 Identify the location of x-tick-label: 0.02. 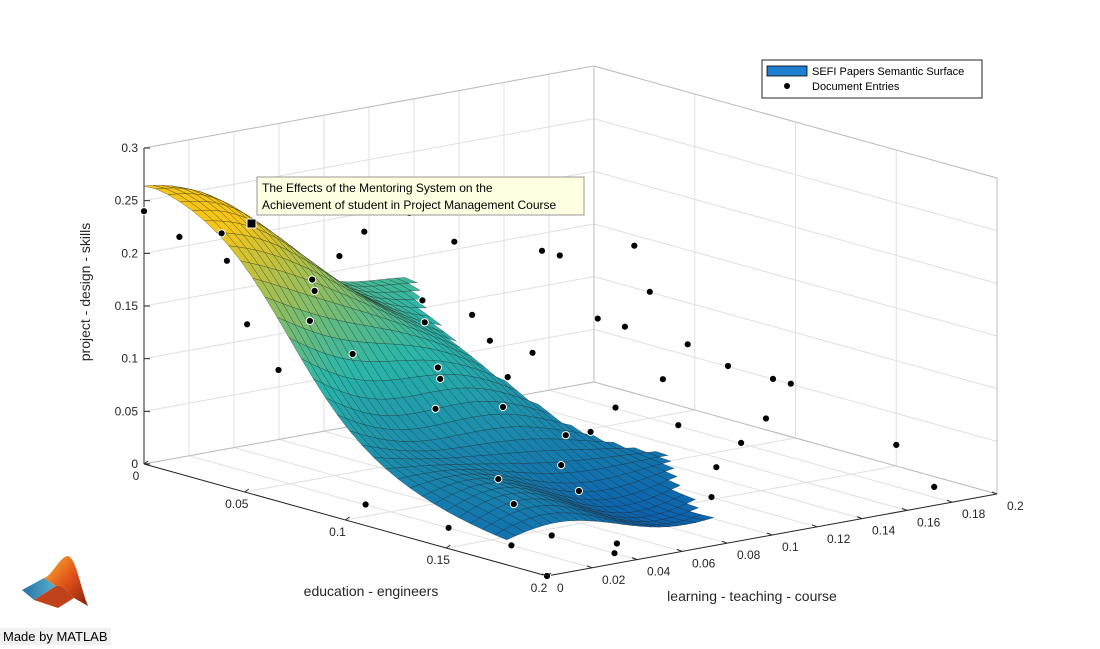
(614, 580).